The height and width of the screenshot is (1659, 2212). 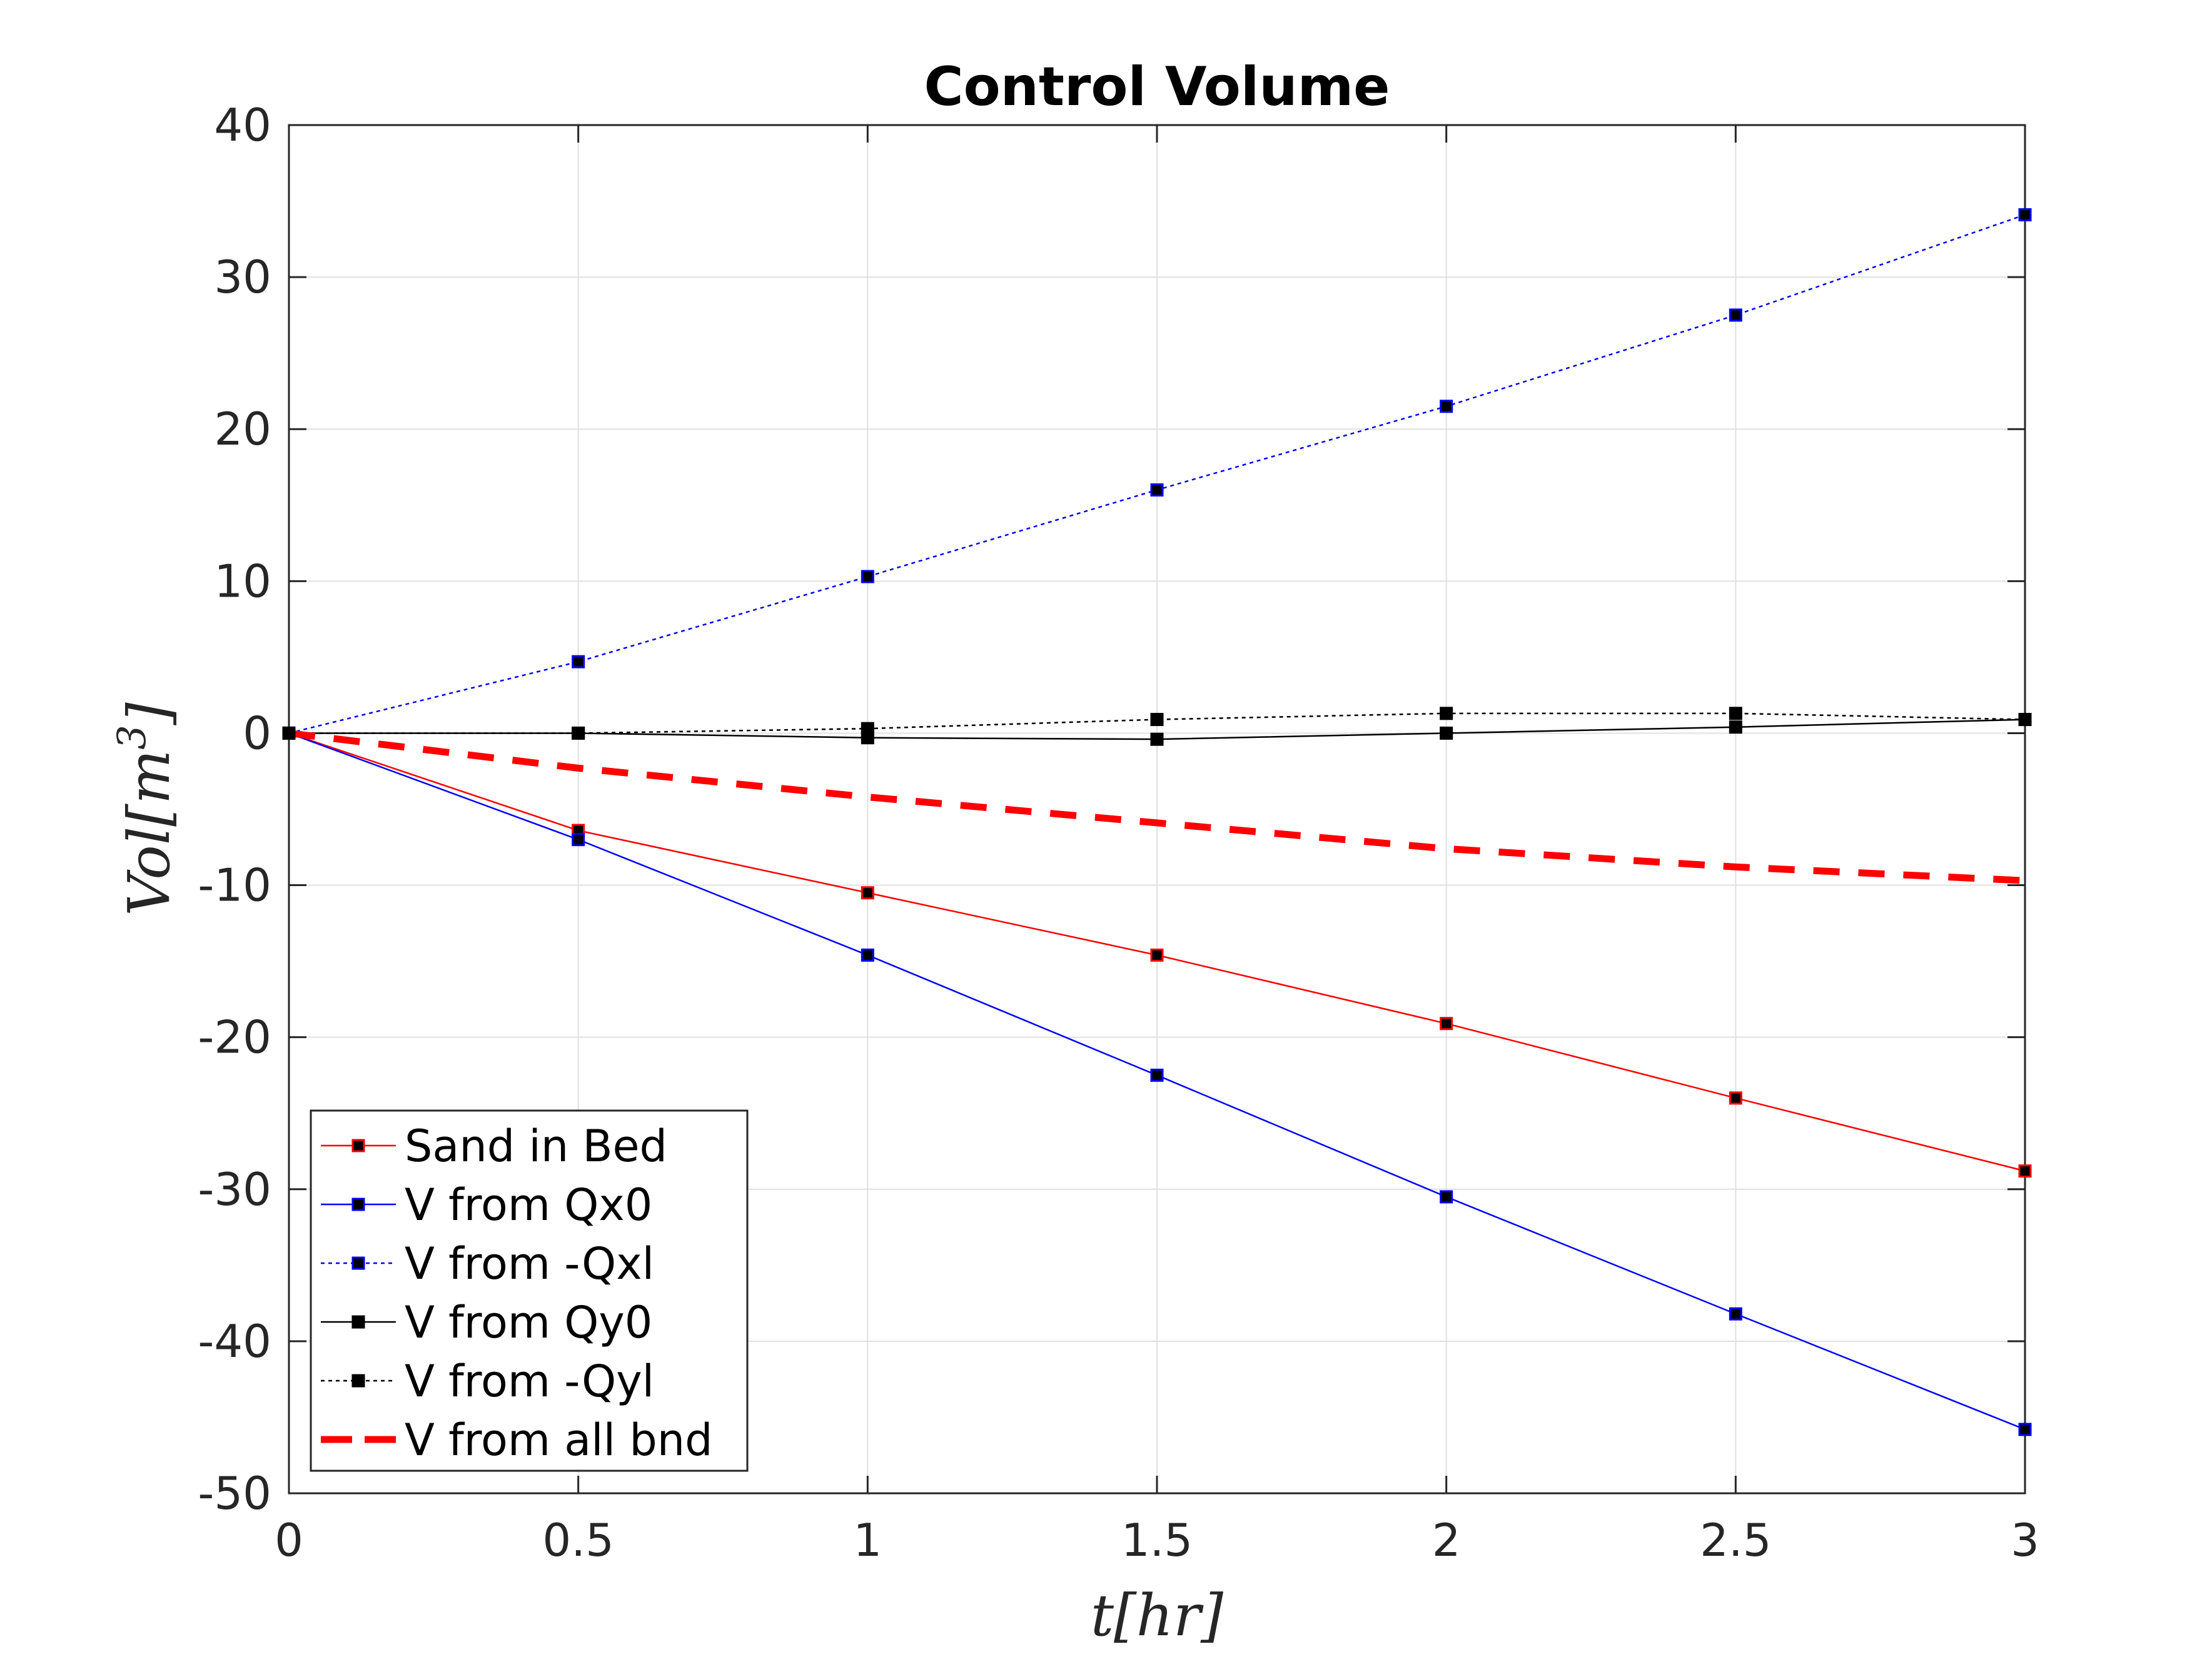 What do you see at coordinates (242, 125) in the screenshot?
I see `y-tick-label: 40` at bounding box center [242, 125].